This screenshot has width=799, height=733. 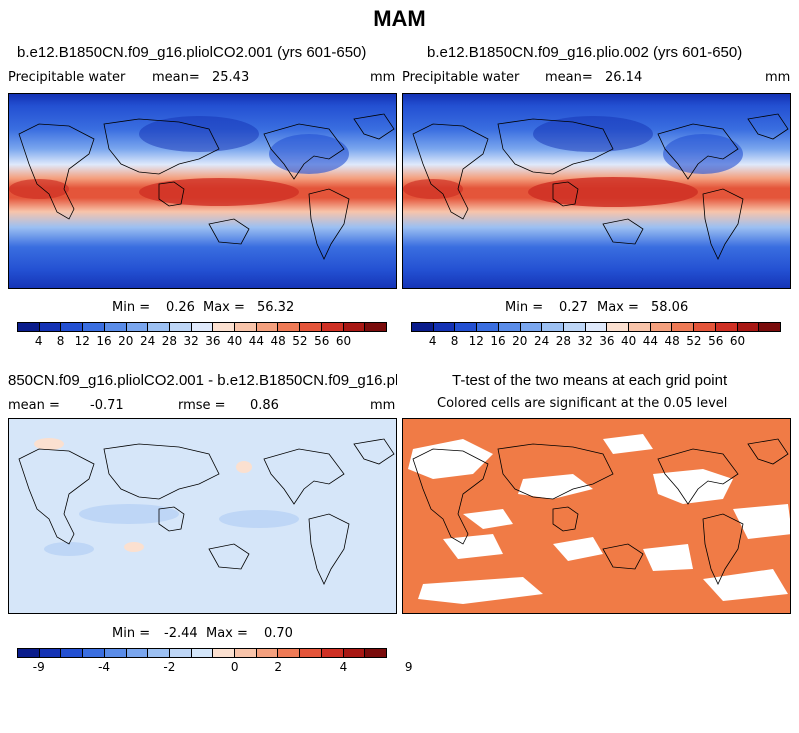 What do you see at coordinates (107, 405) in the screenshot?
I see `panel3-mean-value: -0.71` at bounding box center [107, 405].